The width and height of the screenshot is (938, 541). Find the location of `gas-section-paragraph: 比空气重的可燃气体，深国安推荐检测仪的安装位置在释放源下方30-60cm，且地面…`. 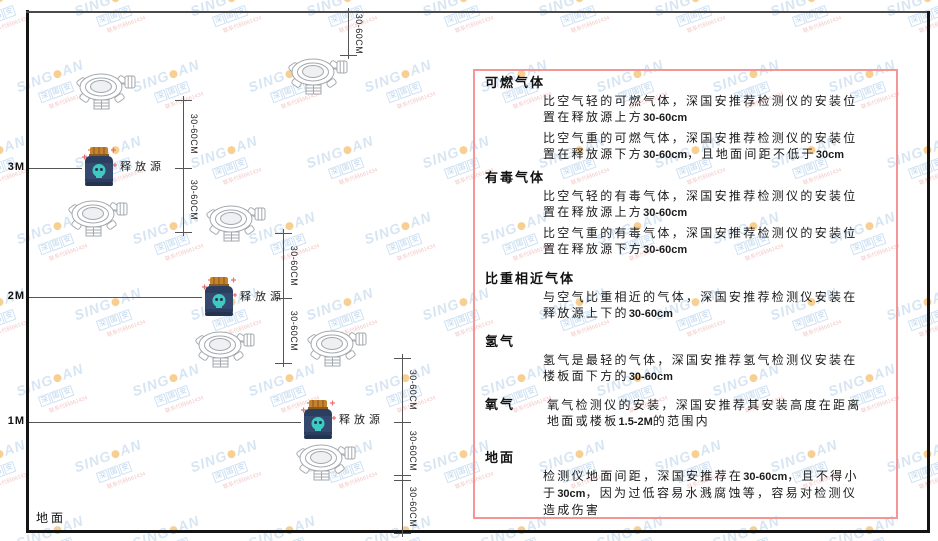

gas-section-paragraph: 比空气重的可燃气体，深国安推荐检测仪的安装位置在释放源下方30-60cm，且地面… is located at coordinates (700, 146).